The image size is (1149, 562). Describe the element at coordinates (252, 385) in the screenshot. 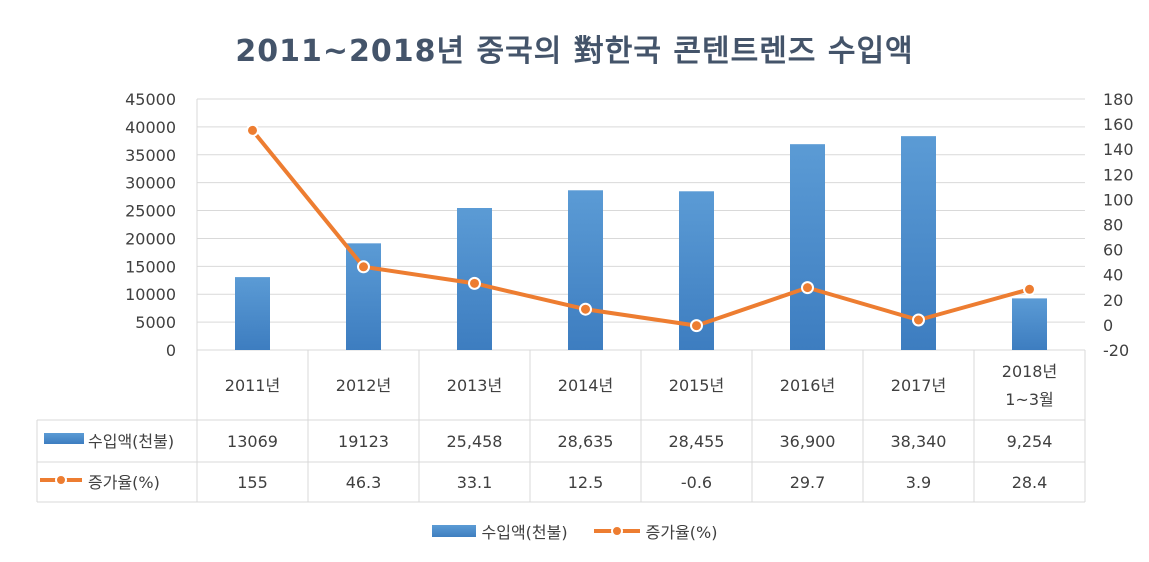

I see `category-label: 2011년` at that location.